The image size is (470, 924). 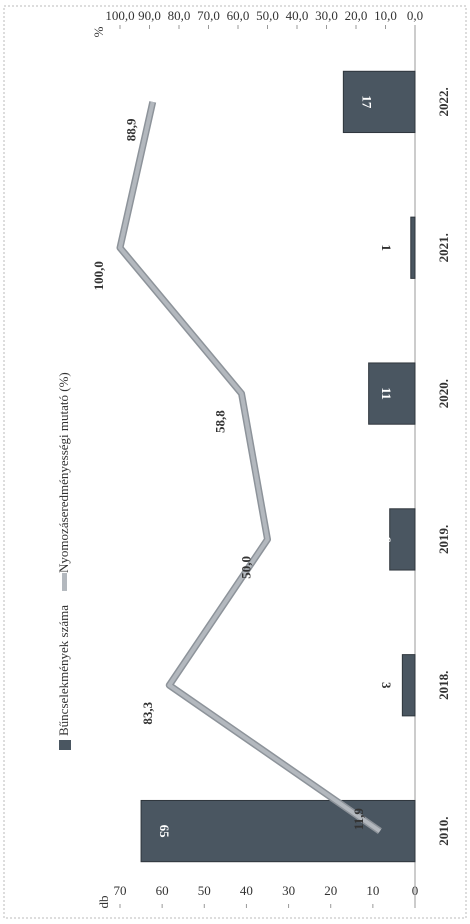 I want to click on y2-tick-label: 100,0, so click(x=119, y=15).